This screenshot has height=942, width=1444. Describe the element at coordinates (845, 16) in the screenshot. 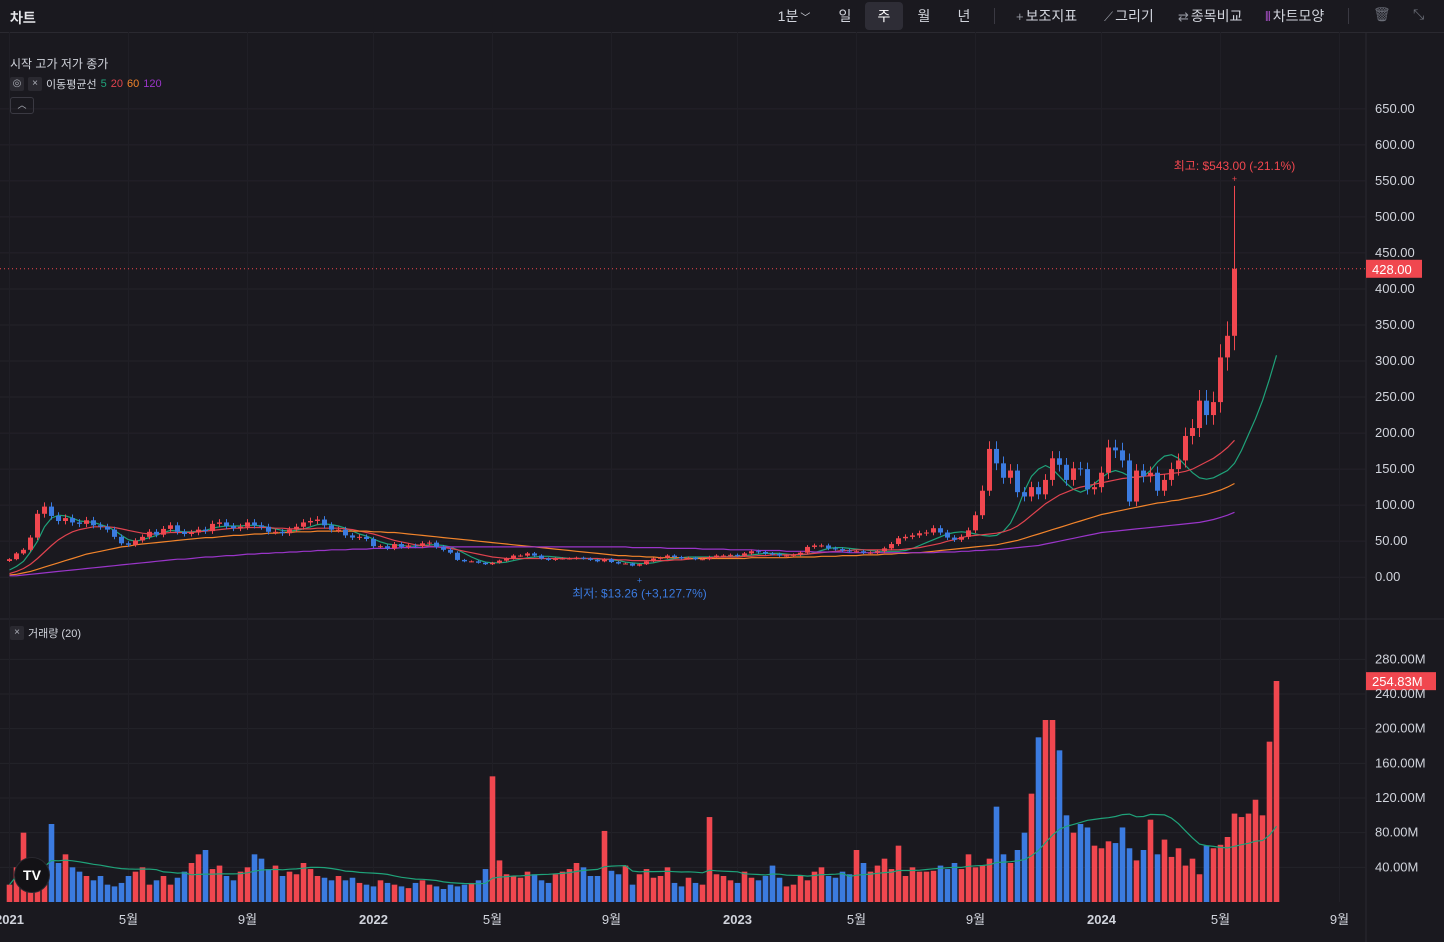

I see `period-tab-day: 일` at that location.